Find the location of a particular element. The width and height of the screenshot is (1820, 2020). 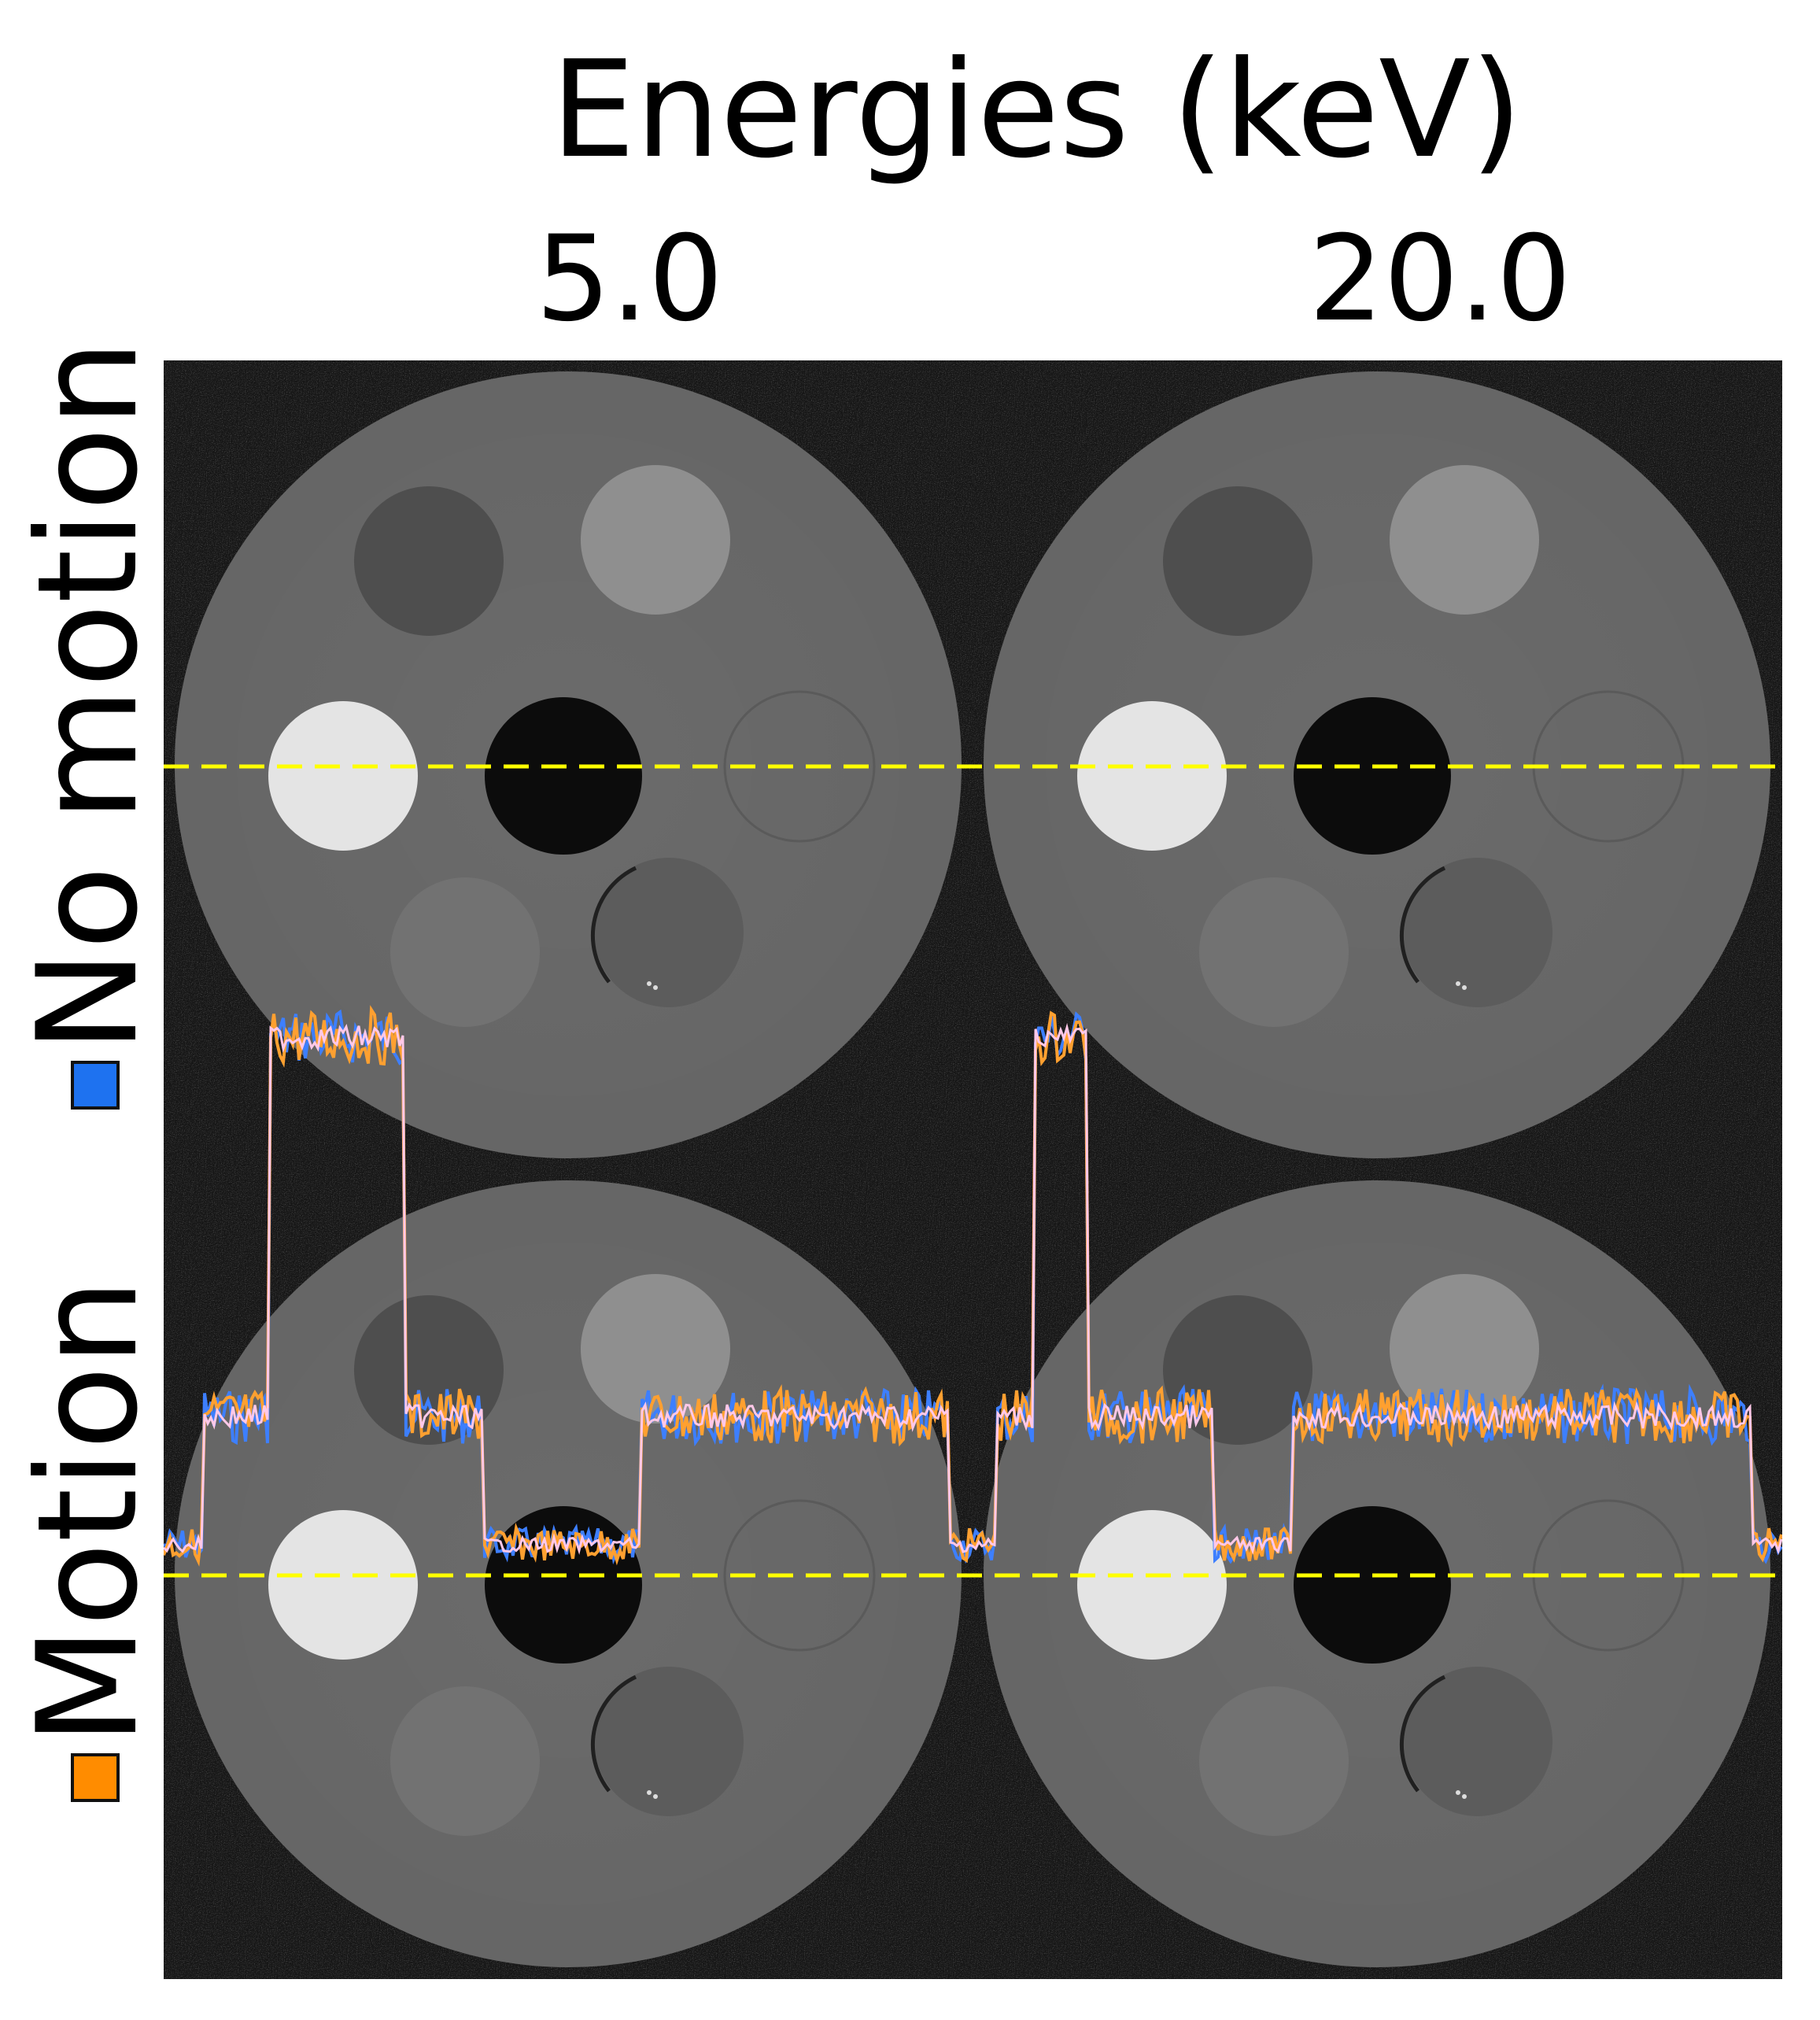

no-motion-swatch is located at coordinates (95, 1085).